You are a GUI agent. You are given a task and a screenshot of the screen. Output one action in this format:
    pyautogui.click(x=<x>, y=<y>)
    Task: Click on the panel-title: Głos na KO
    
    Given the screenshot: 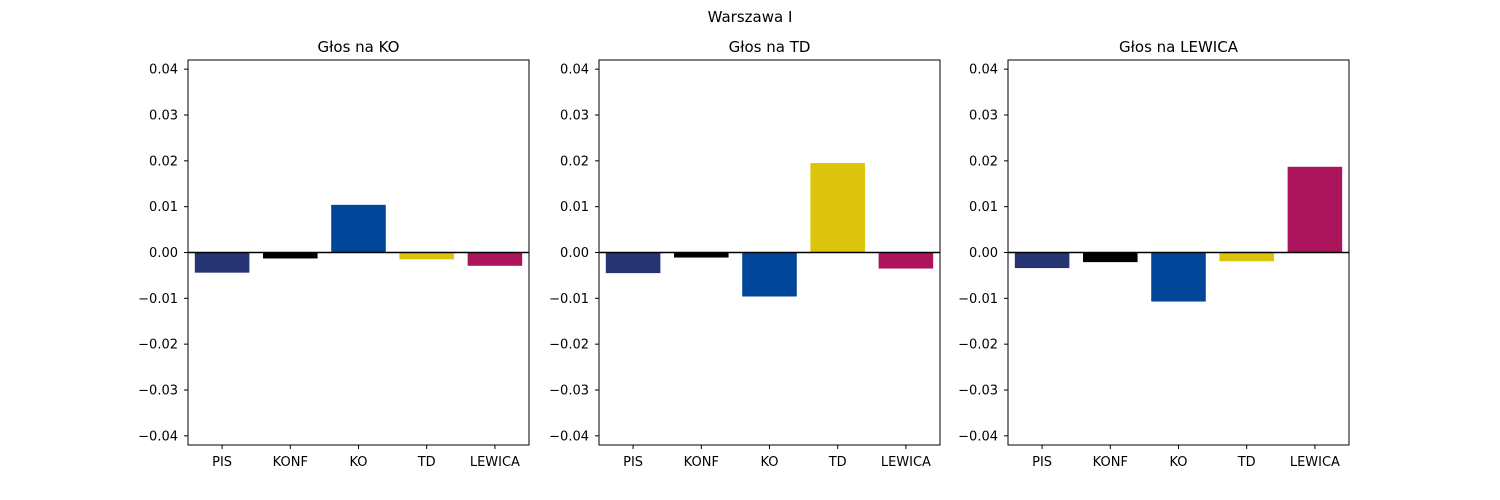 What is the action you would take?
    pyautogui.click(x=359, y=47)
    